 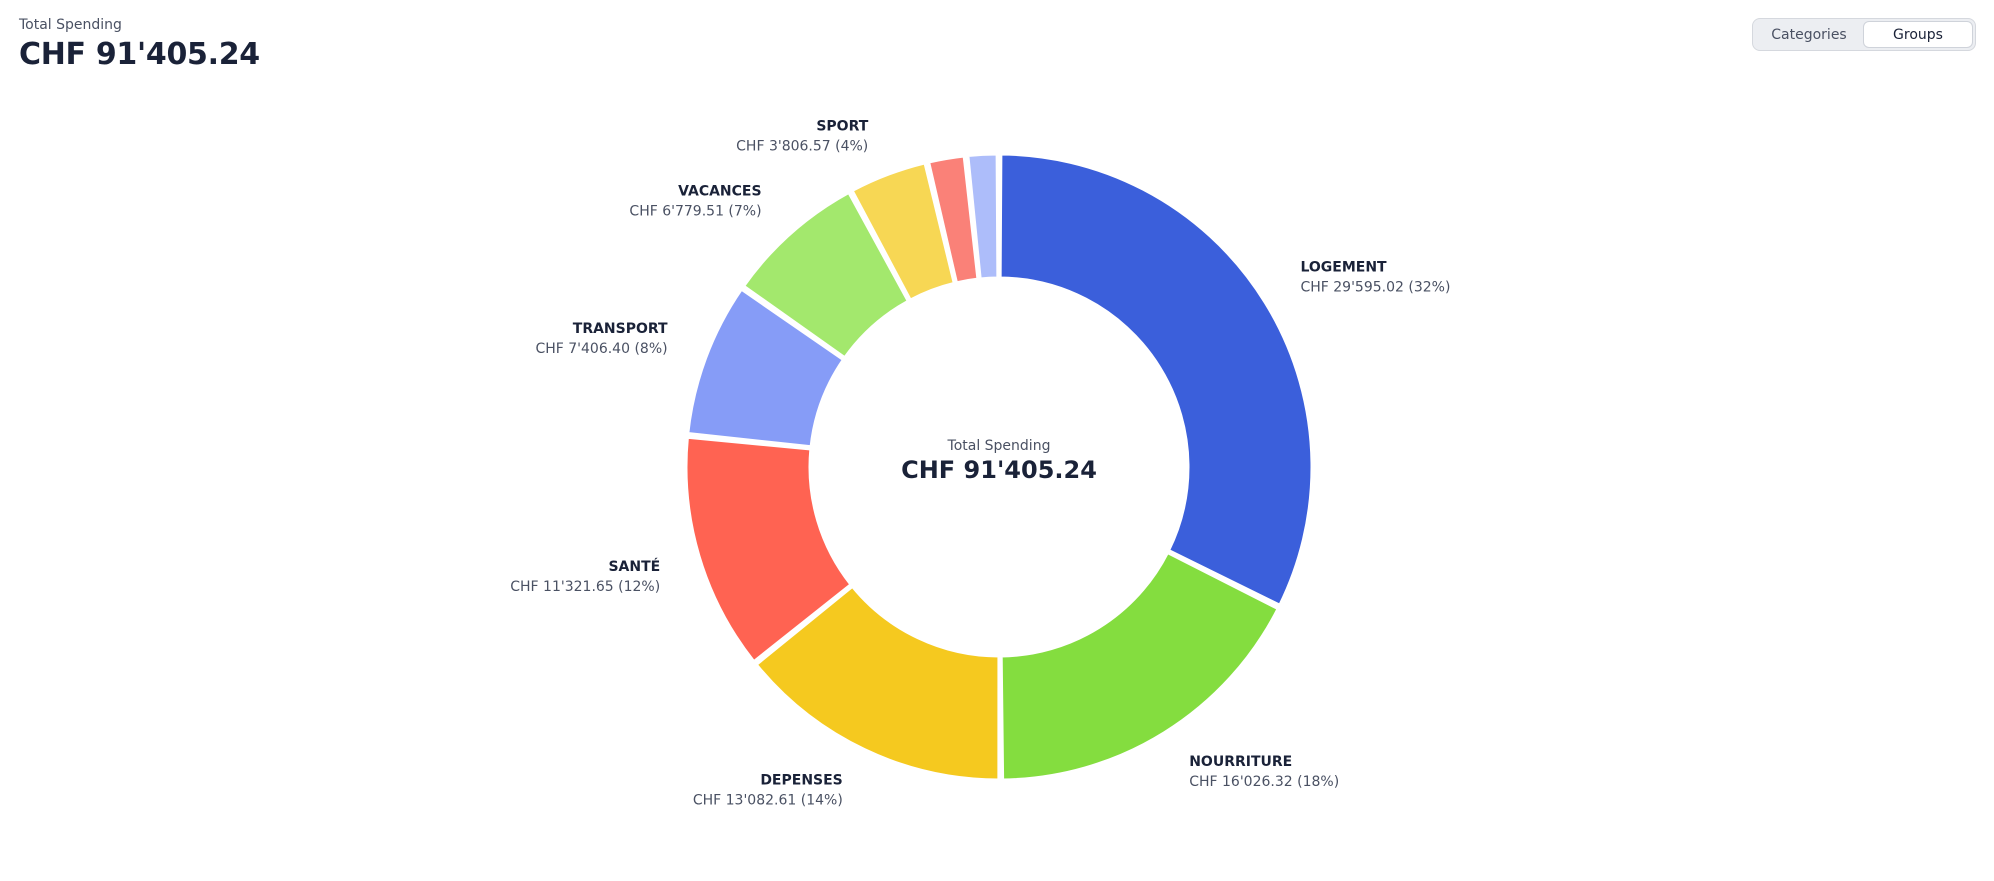 I want to click on chart-center-label: Total Spending, so click(x=999, y=446).